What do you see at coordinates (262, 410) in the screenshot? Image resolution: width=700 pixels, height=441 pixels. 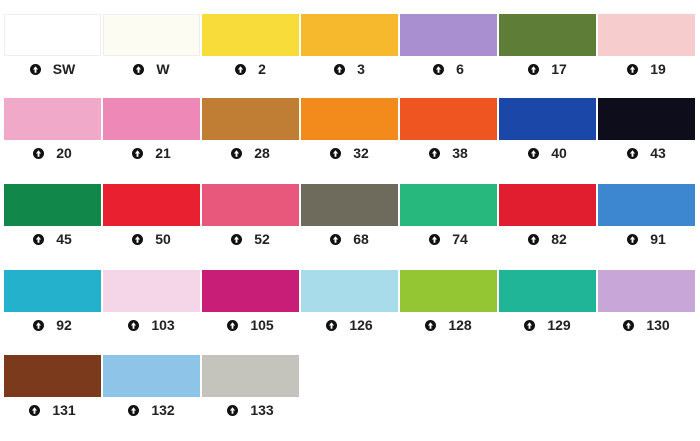 I see `swatch-label: 133` at bounding box center [262, 410].